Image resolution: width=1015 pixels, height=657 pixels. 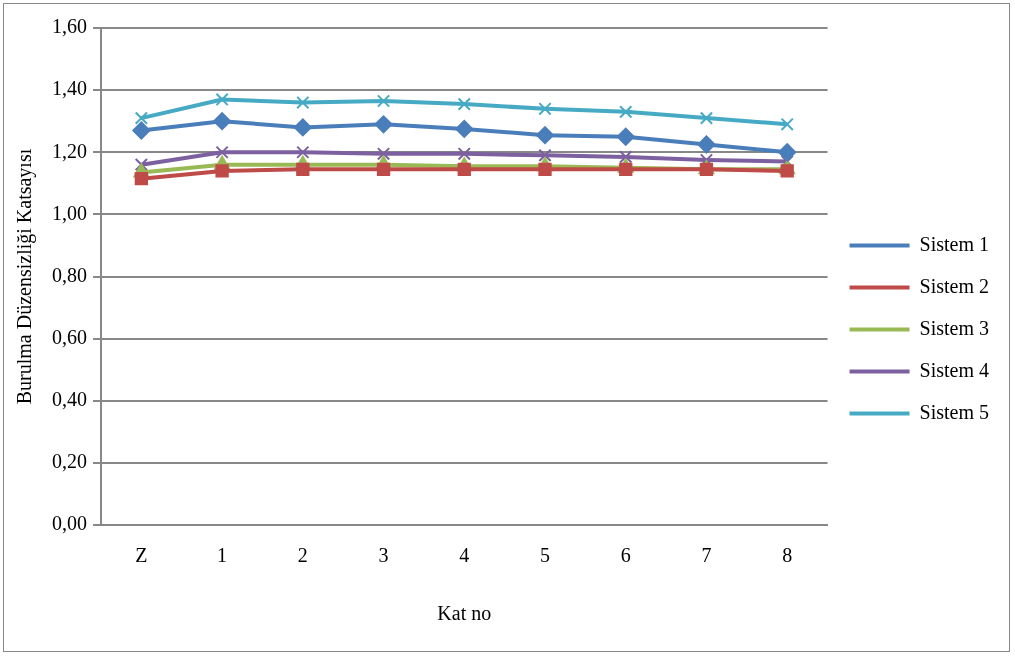 What do you see at coordinates (222, 555) in the screenshot?
I see `x-tick-label: 1` at bounding box center [222, 555].